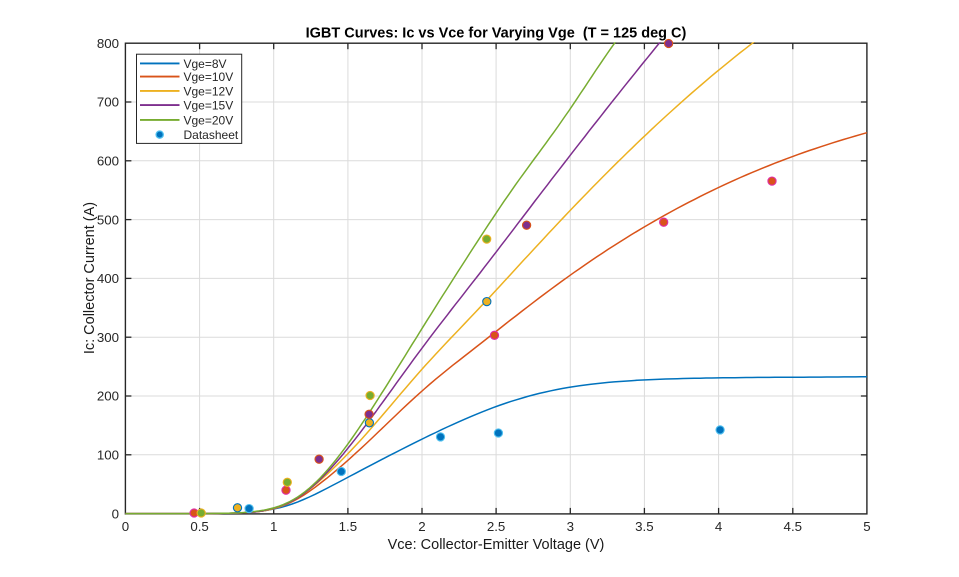 This screenshot has height=577, width=959. I want to click on svg-text: 5, so click(866, 526).